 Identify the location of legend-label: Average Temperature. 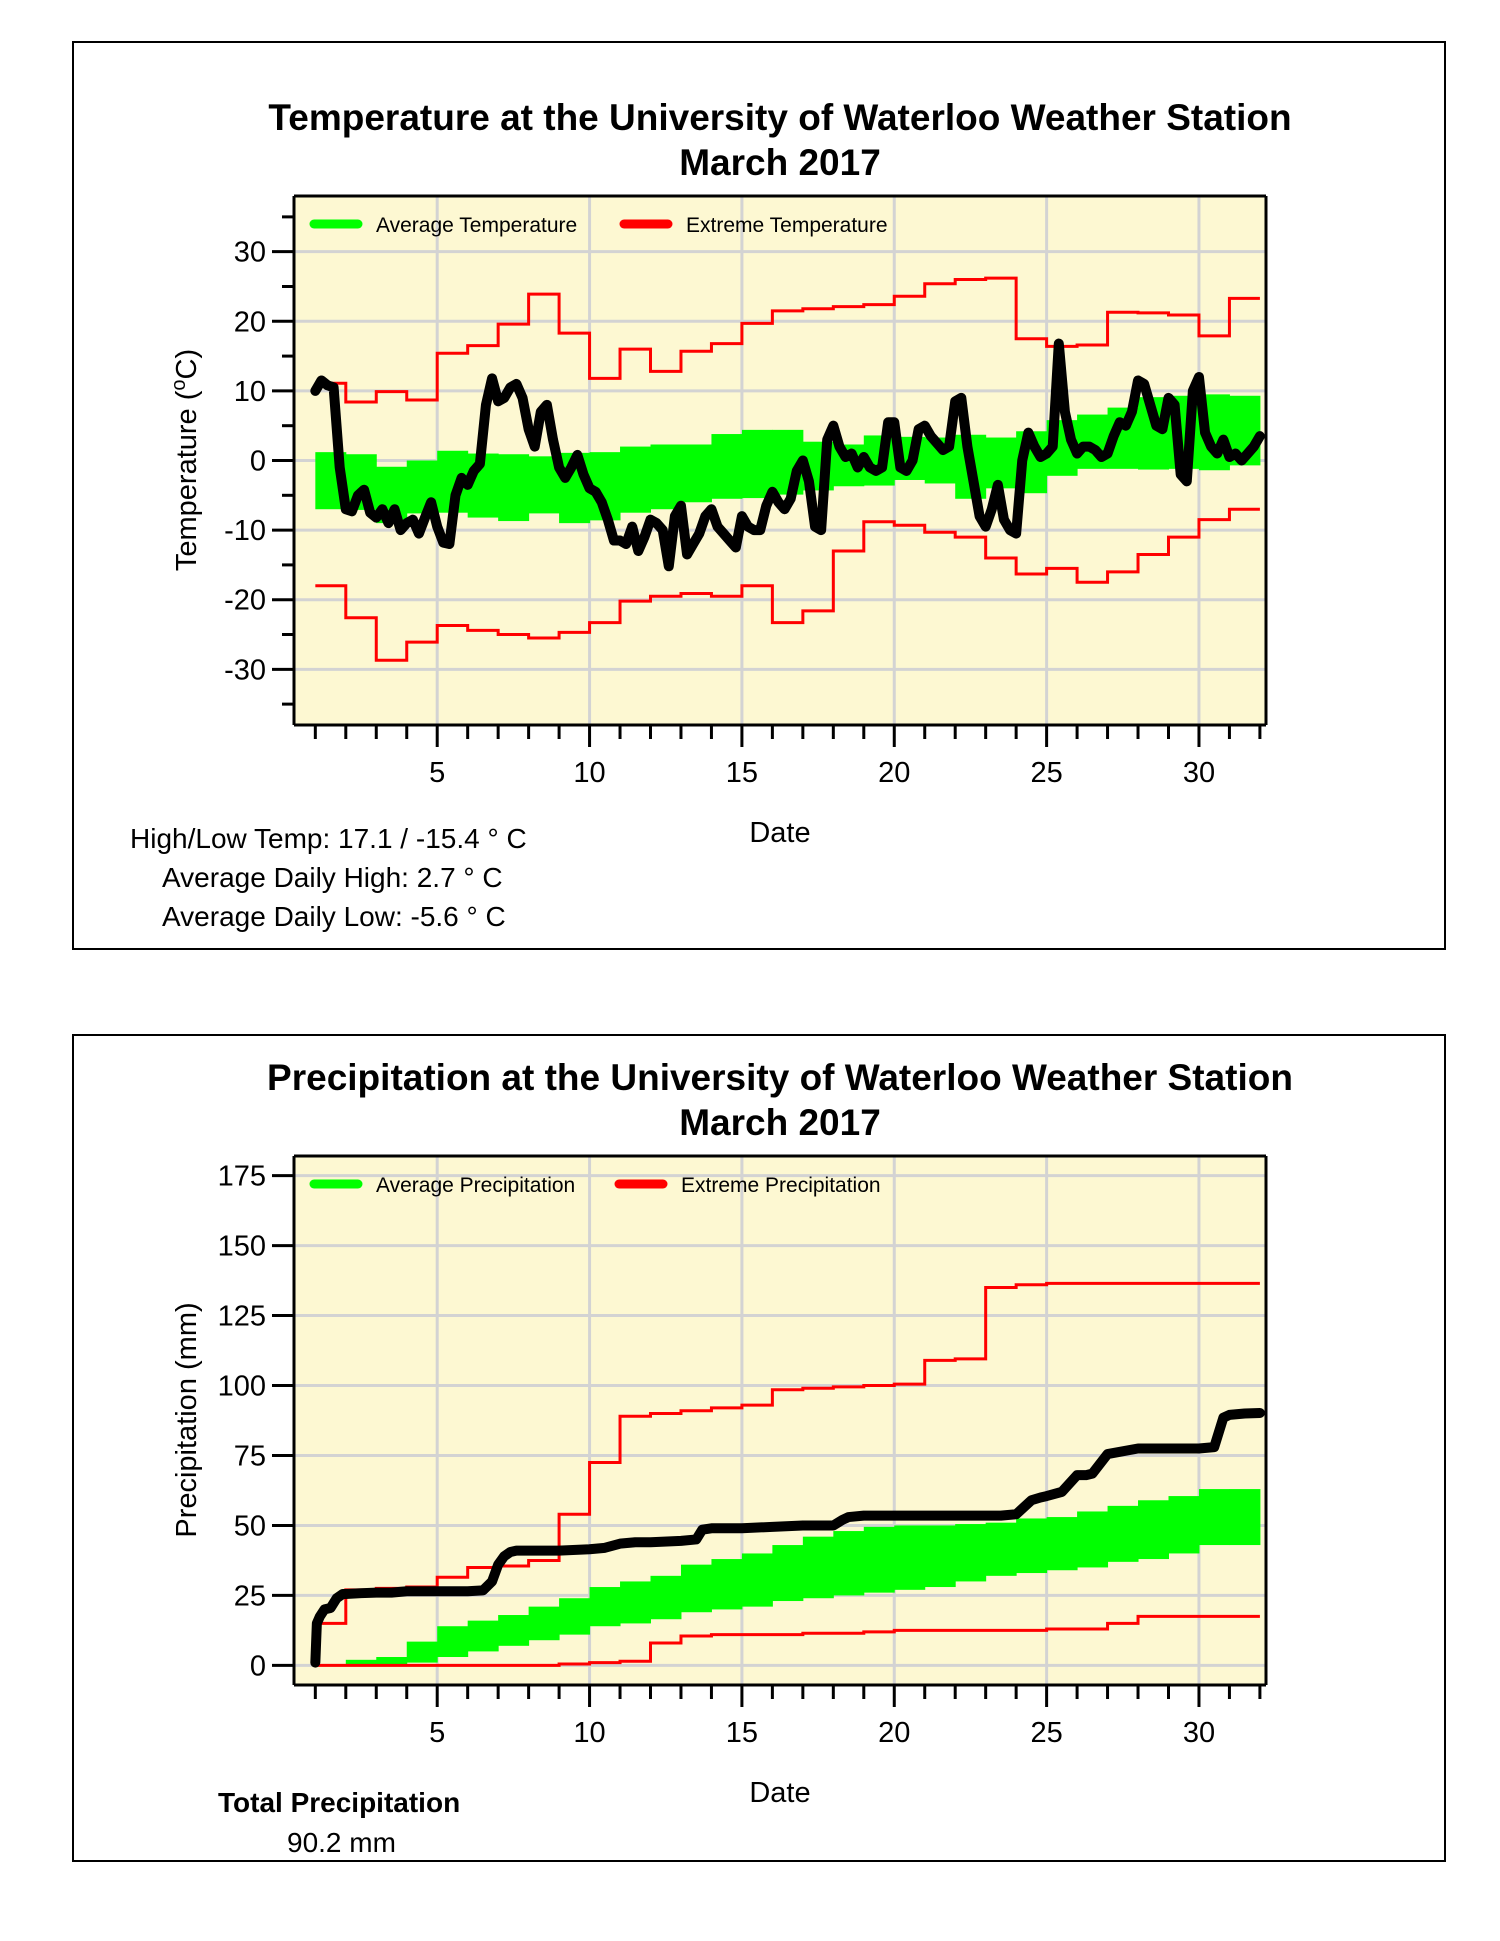
(476, 225).